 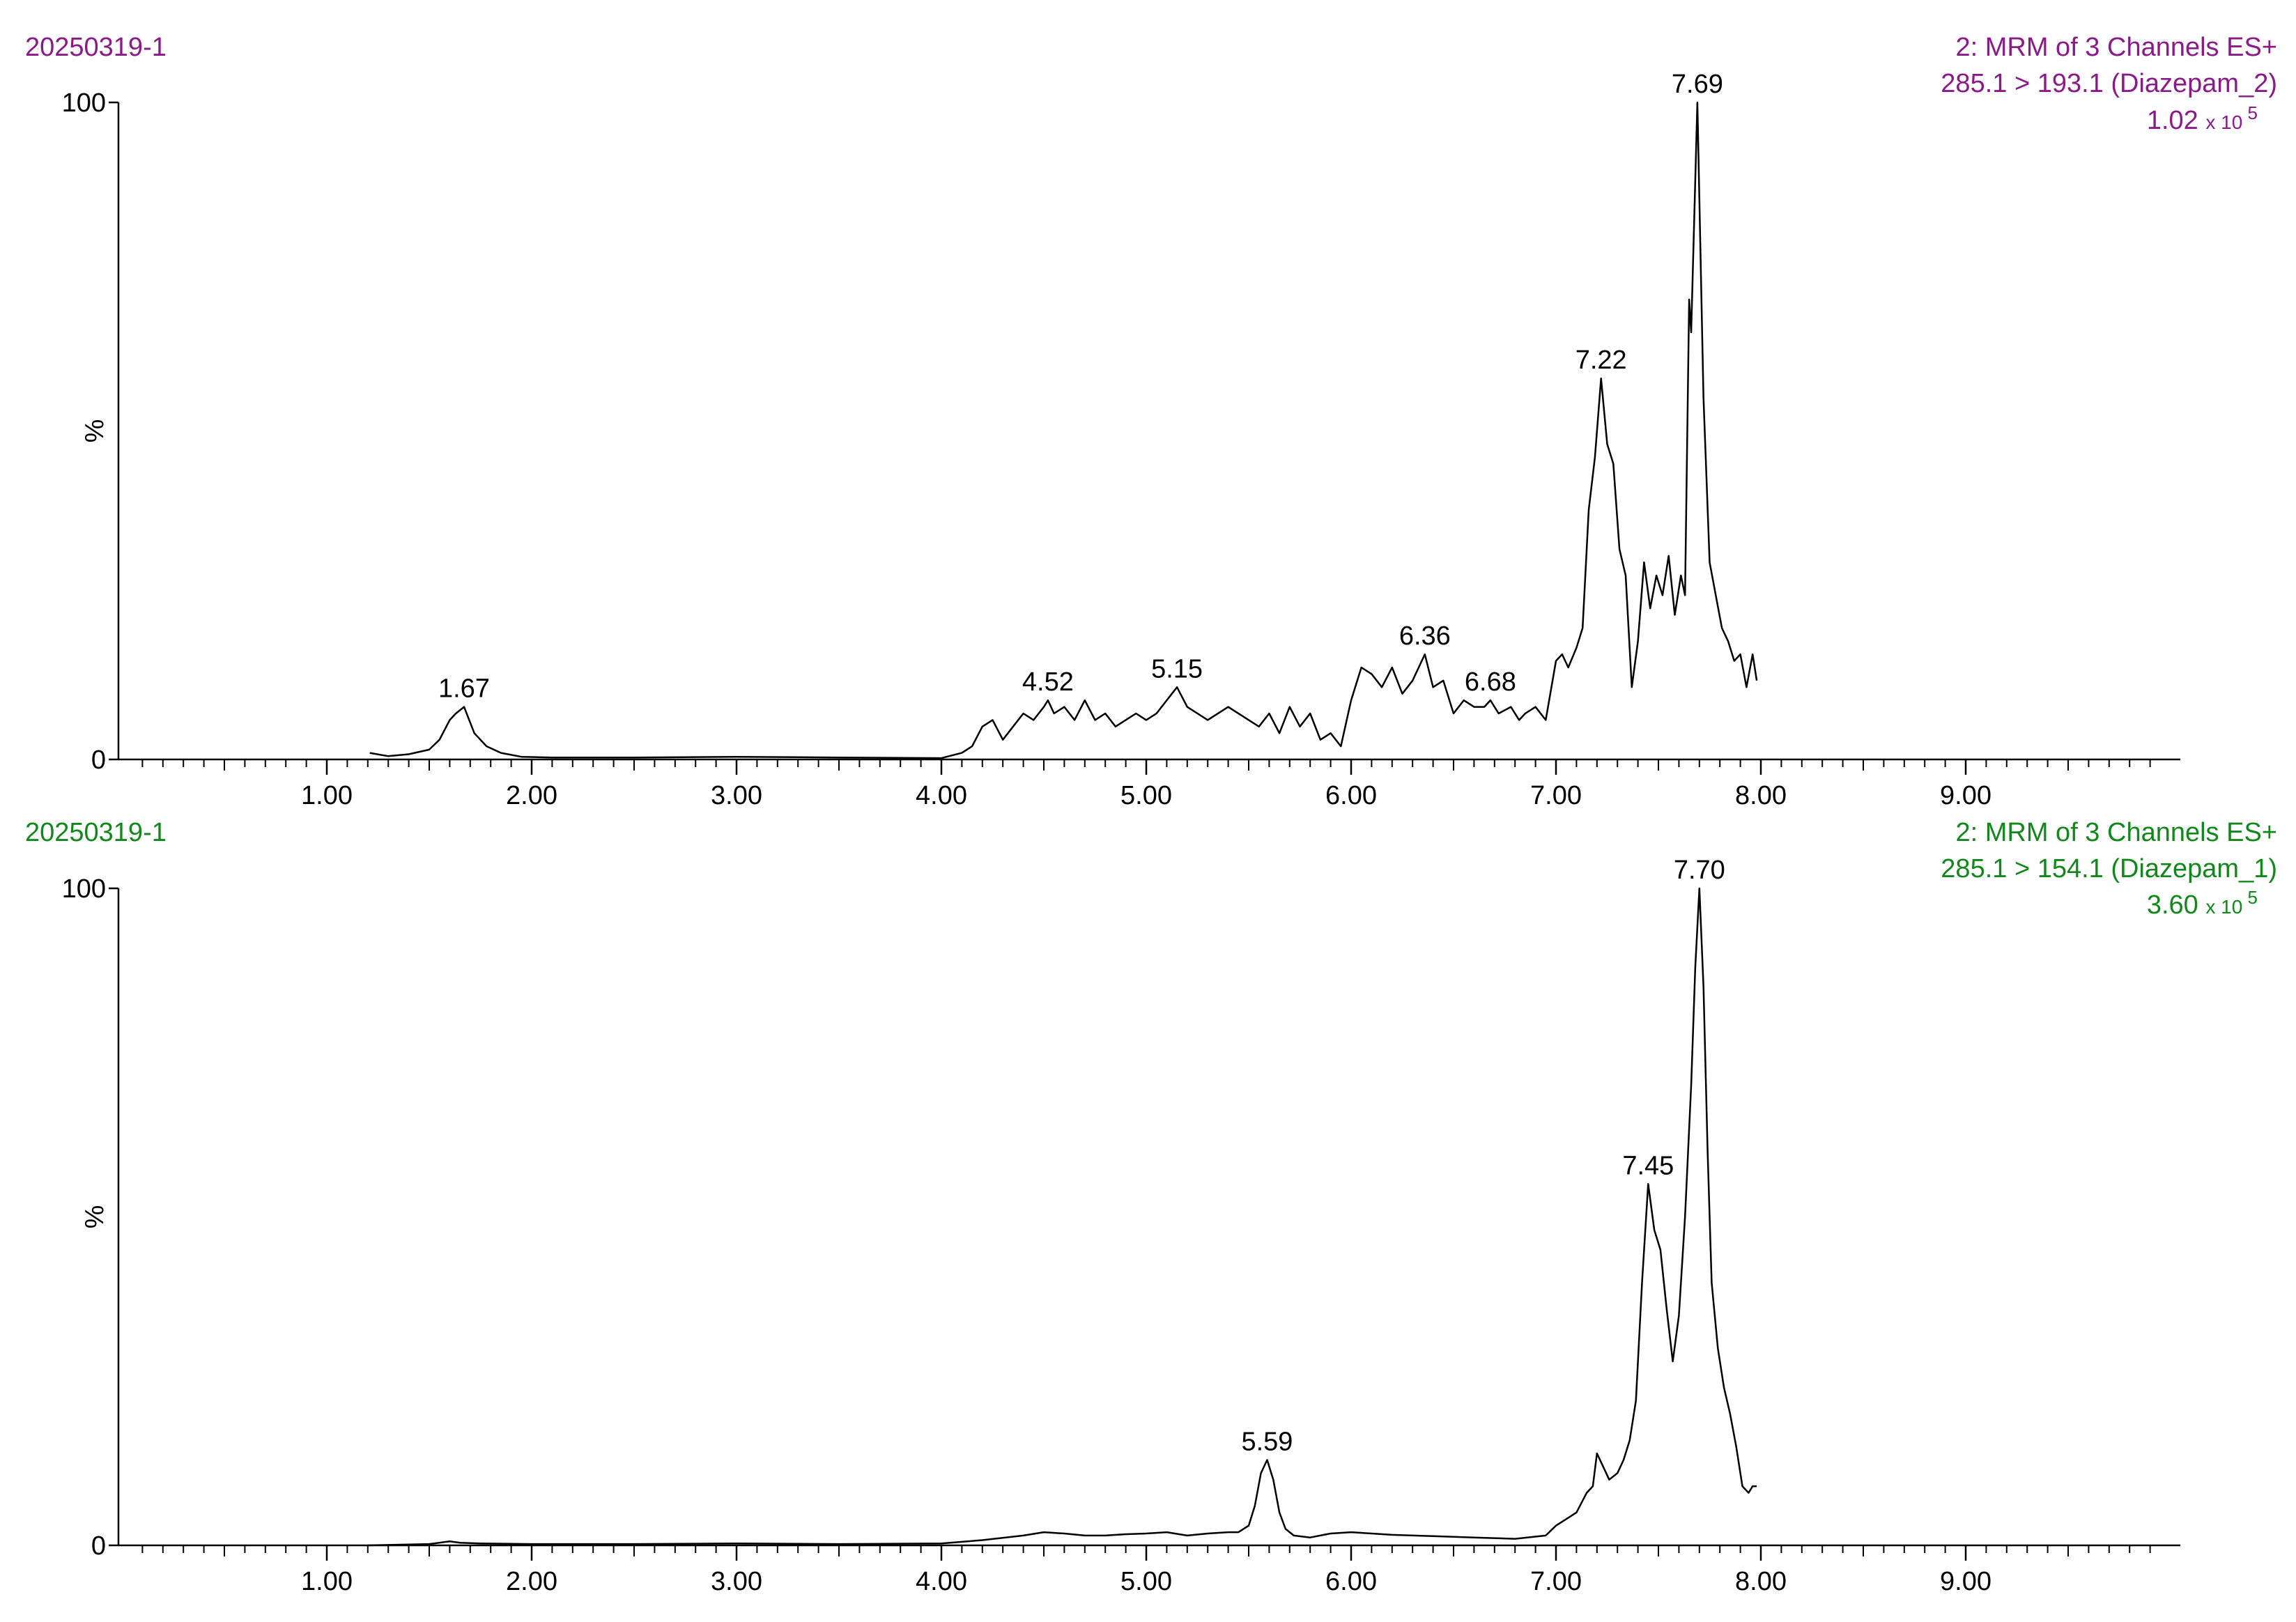 I want to click on peak-label: 7.22, so click(x=1601, y=360).